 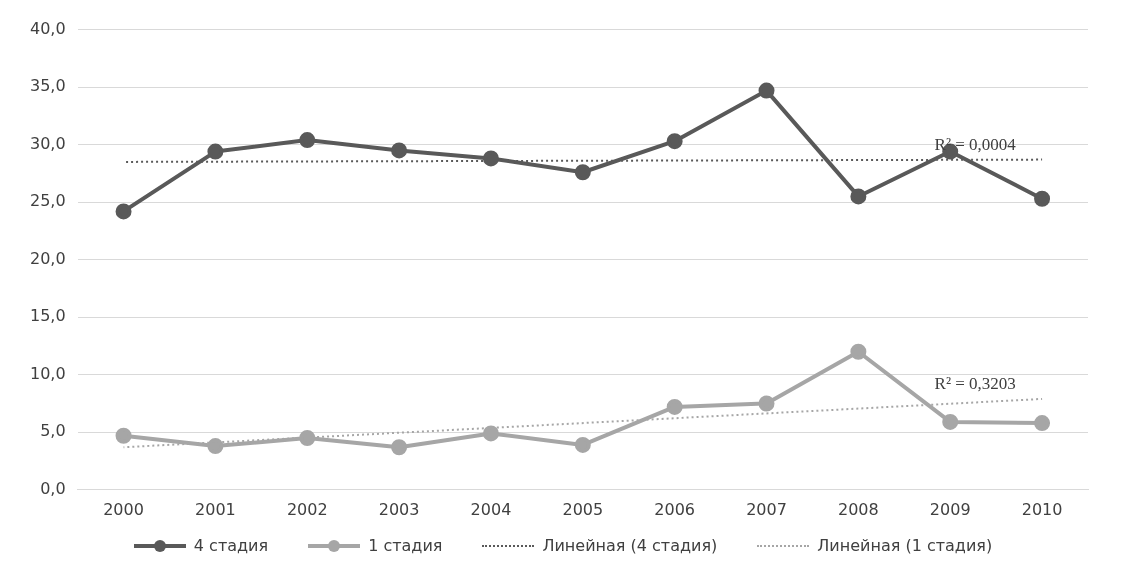 What do you see at coordinates (766, 509) in the screenshot?
I see `x-tick-label: 2007` at bounding box center [766, 509].